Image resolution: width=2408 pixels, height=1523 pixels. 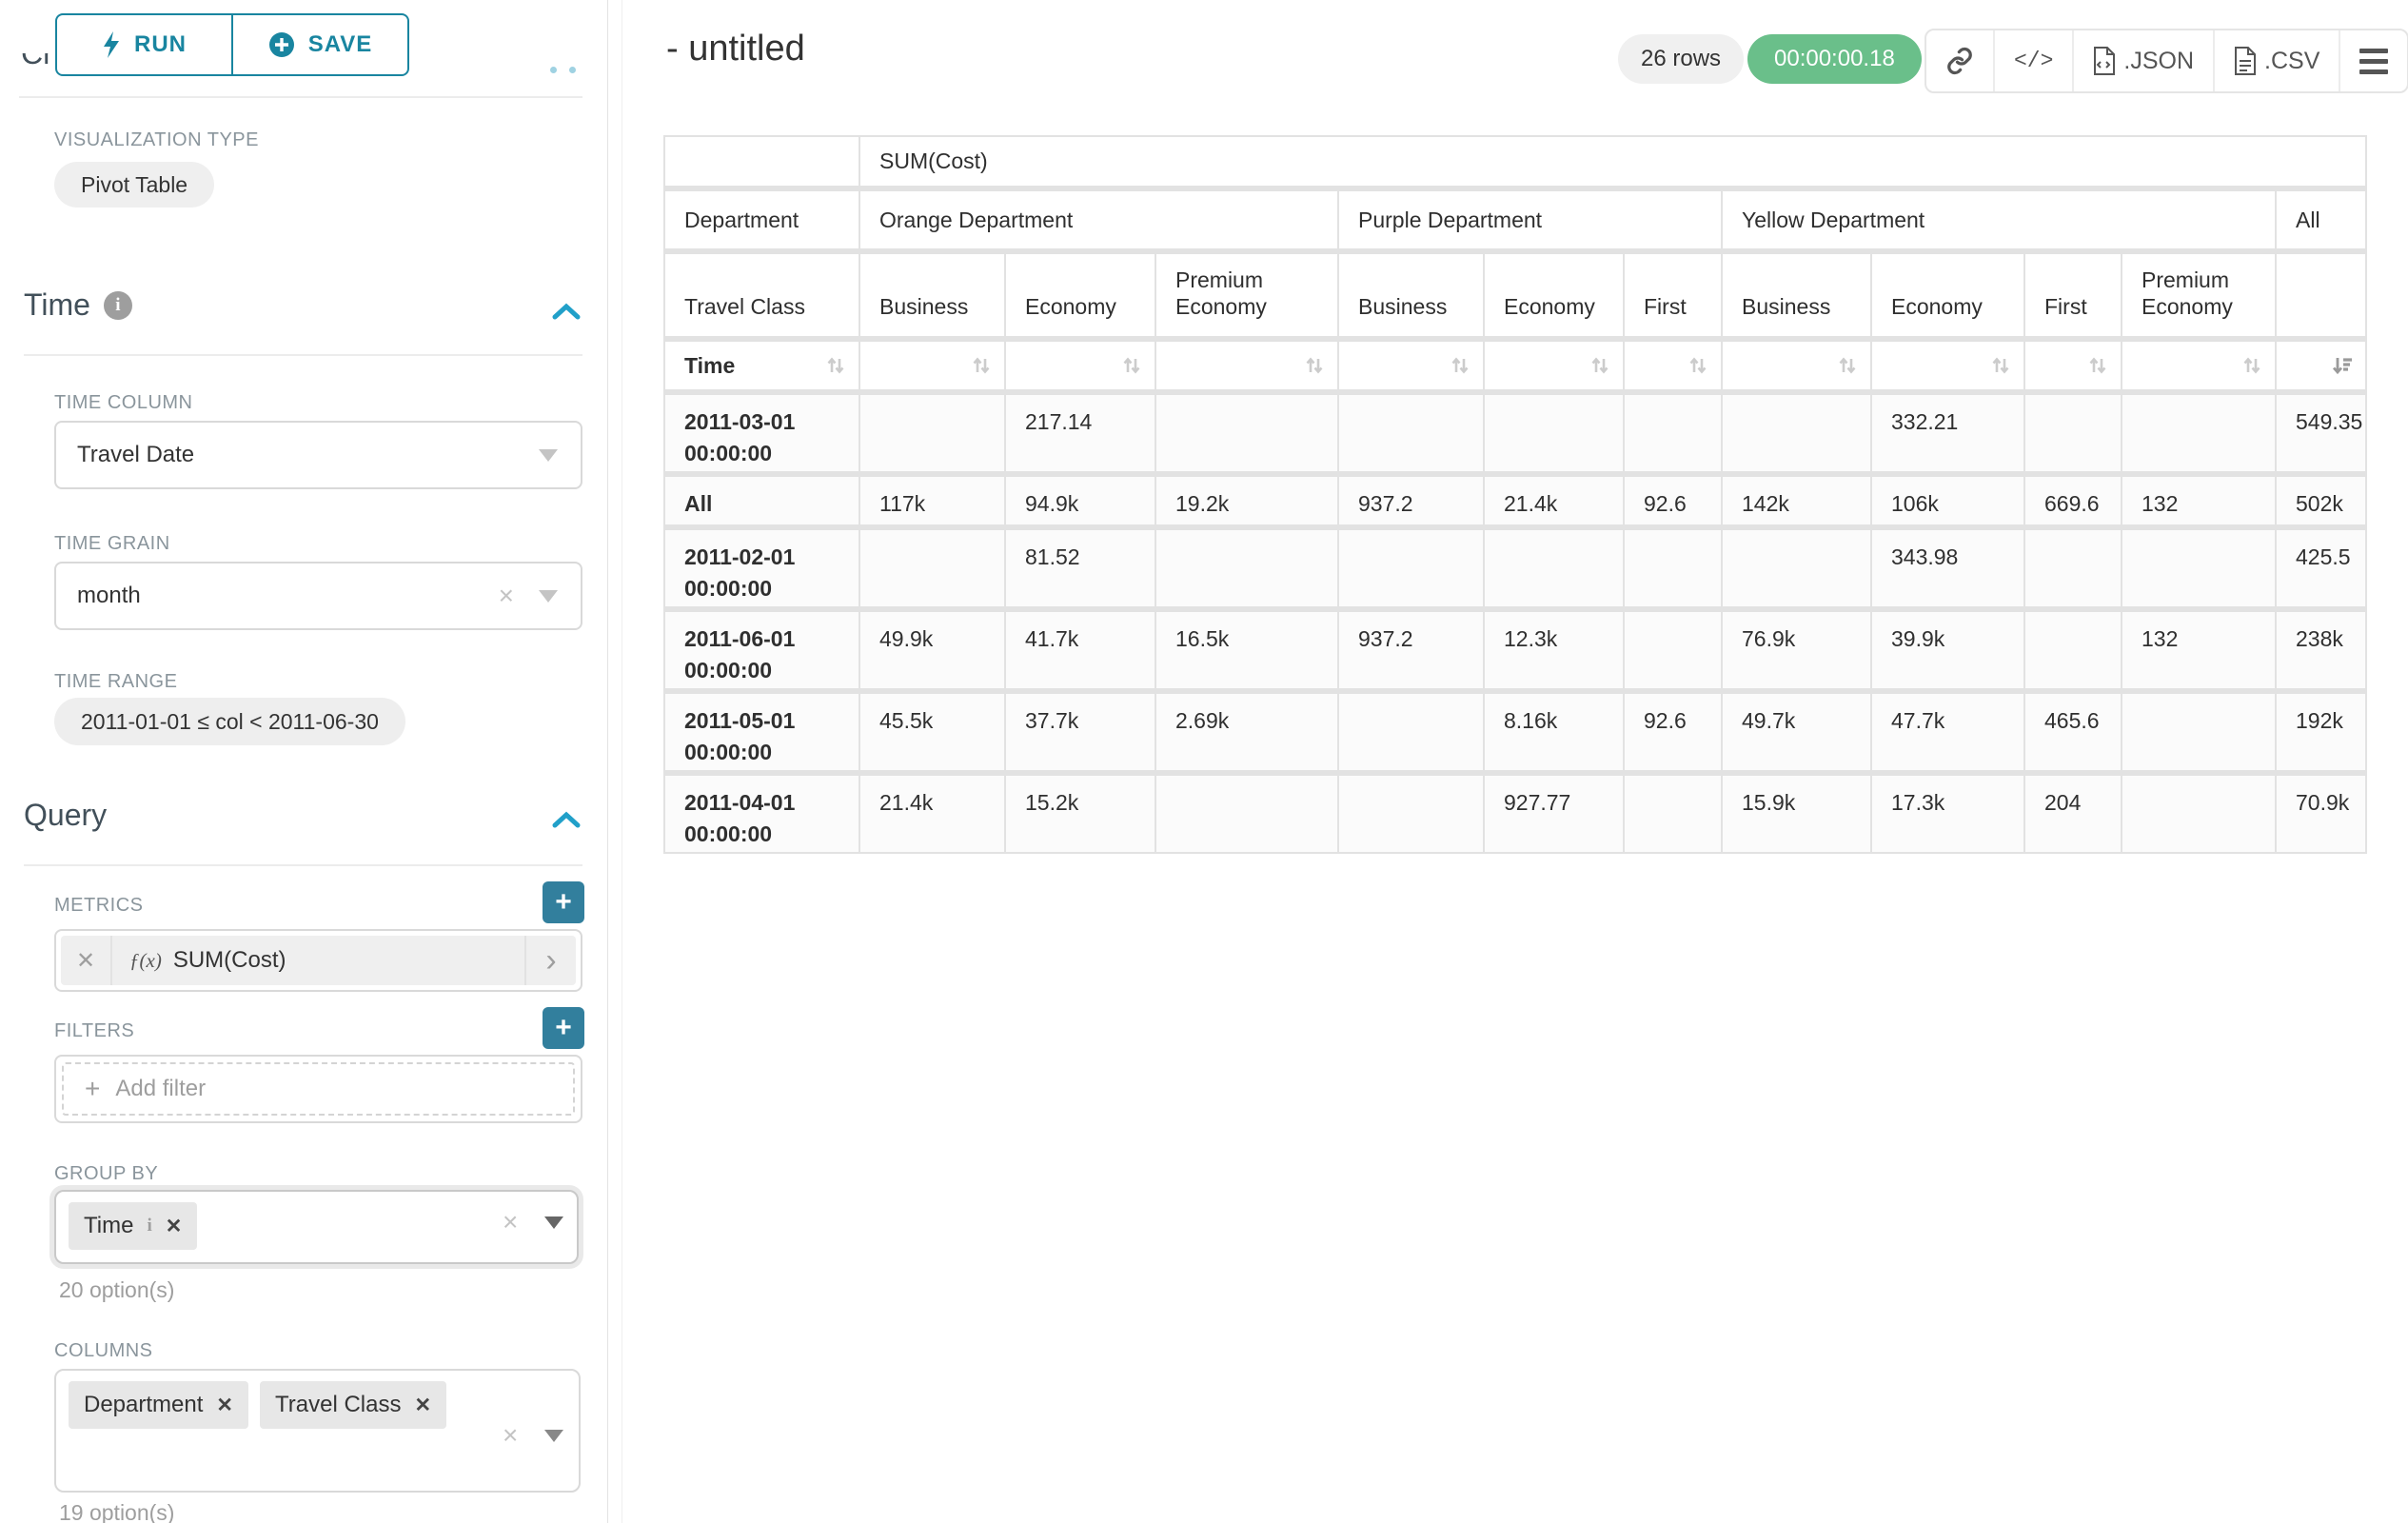 What do you see at coordinates (563, 1028) in the screenshot?
I see `add-filter-plus-button: +` at bounding box center [563, 1028].